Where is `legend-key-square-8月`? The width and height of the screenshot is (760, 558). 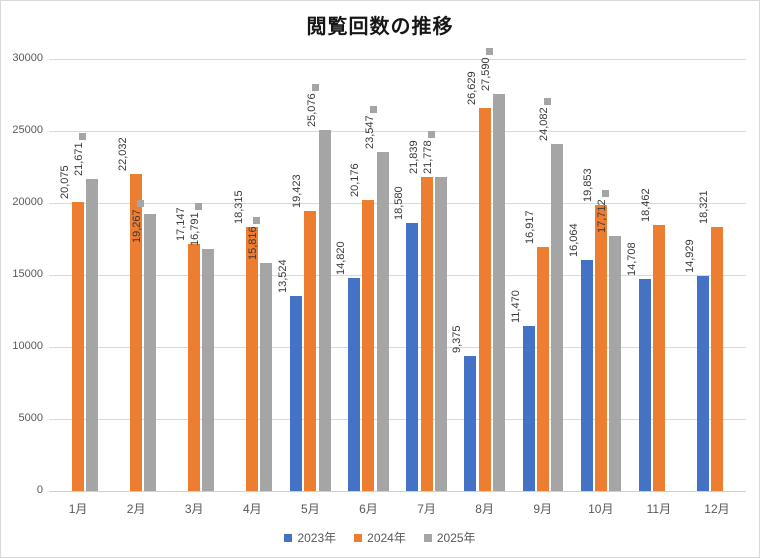
legend-key-square-8月 is located at coordinates (489, 51).